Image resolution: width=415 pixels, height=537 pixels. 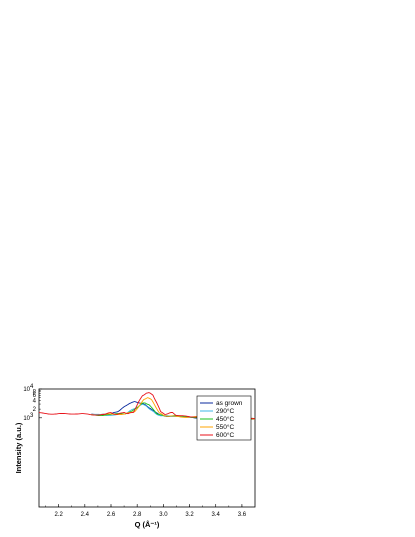 I want to click on x-tick-label: 3.4, so click(x=216, y=515).